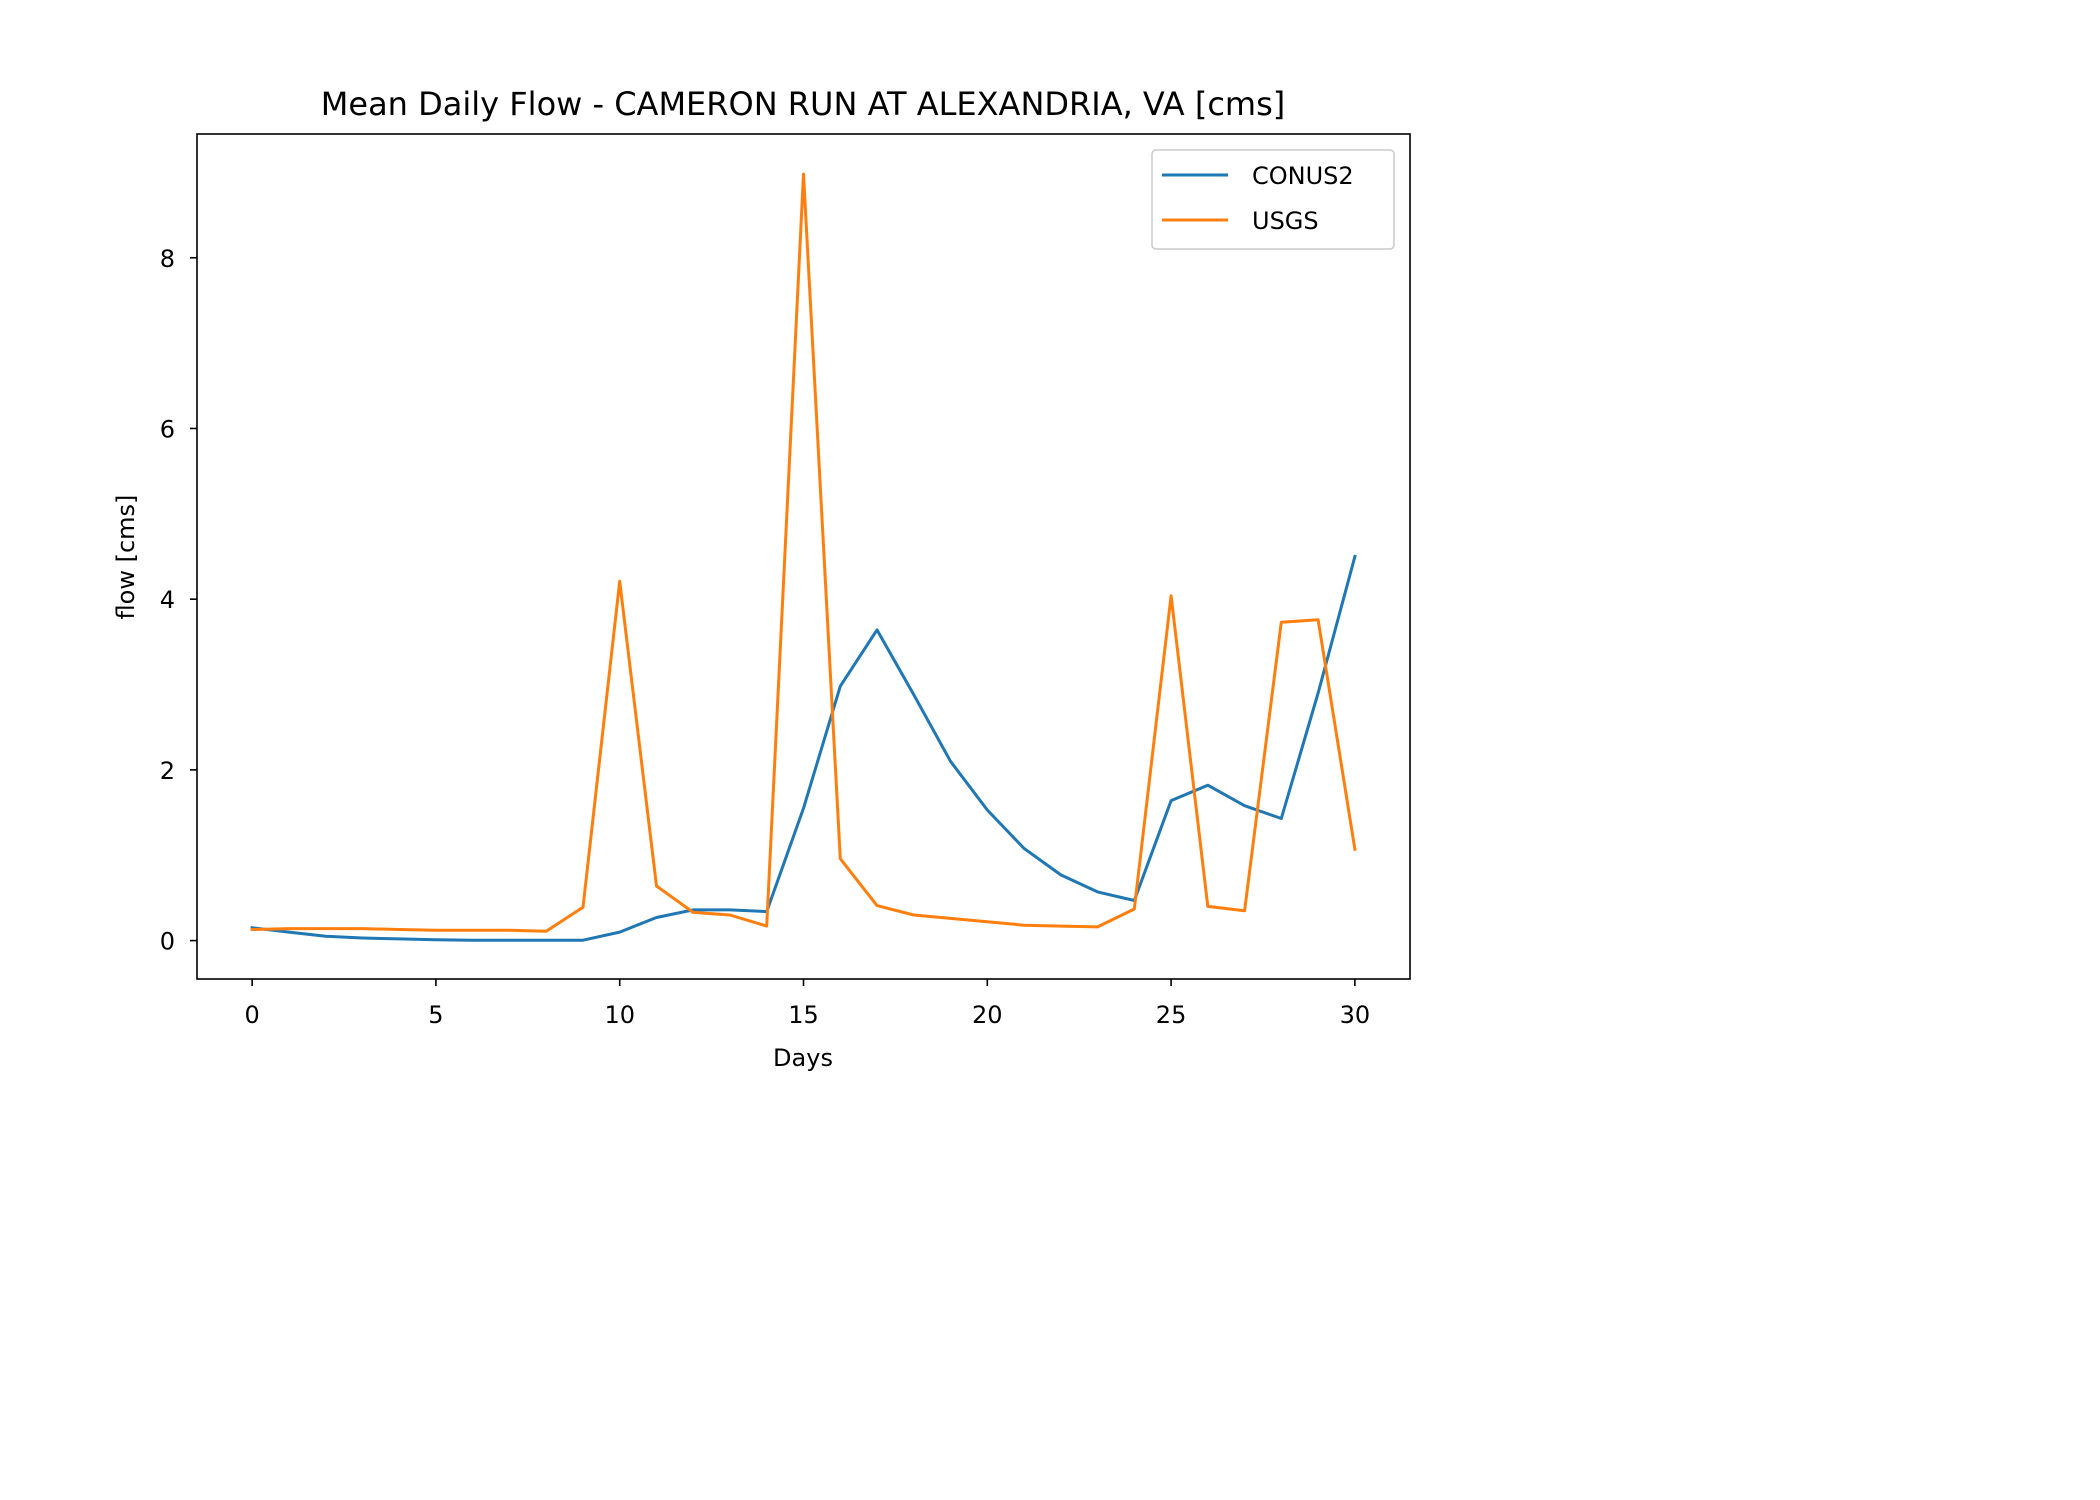  I want to click on x-axis-ticks: 0 5 10 15 20 25 30, so click(807, 1004).